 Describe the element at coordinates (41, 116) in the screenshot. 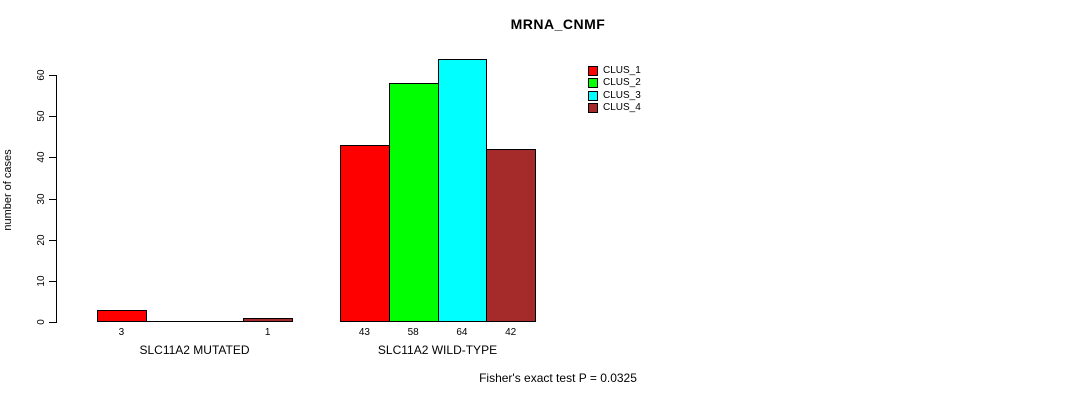

I see `y-tick-label: 50` at that location.